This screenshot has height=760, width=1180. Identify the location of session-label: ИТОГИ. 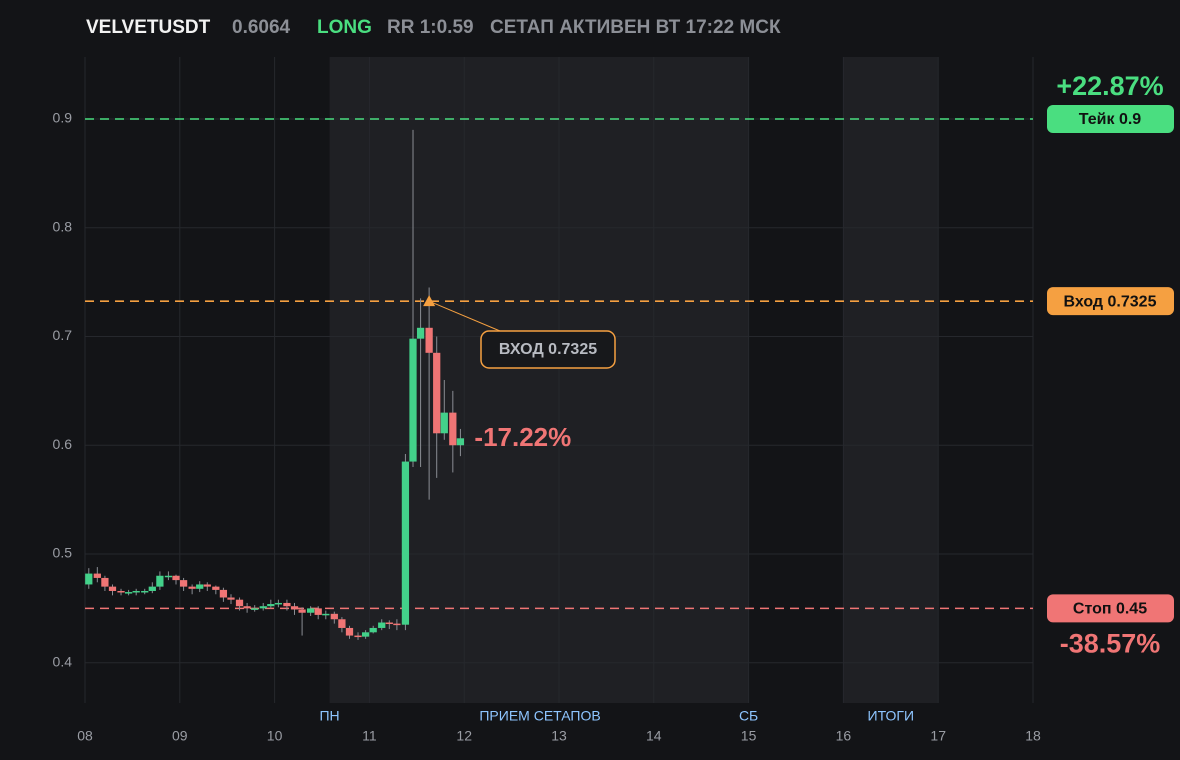
(891, 716).